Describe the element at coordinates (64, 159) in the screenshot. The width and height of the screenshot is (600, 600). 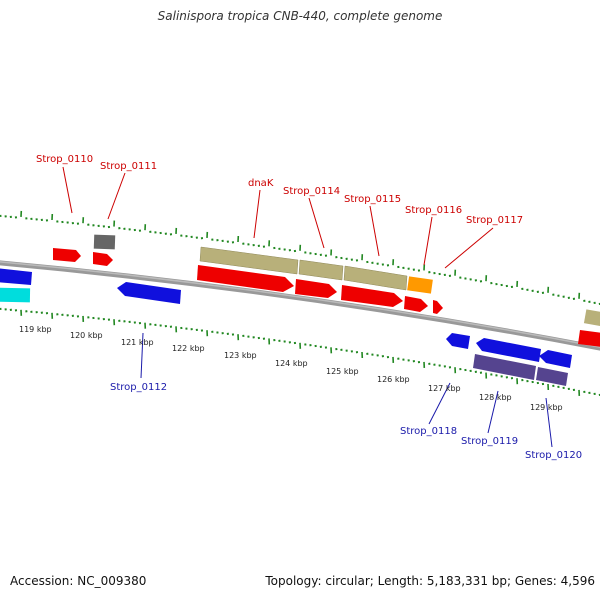
I see `gene-label-strop-0110: Strop_0110` at that location.